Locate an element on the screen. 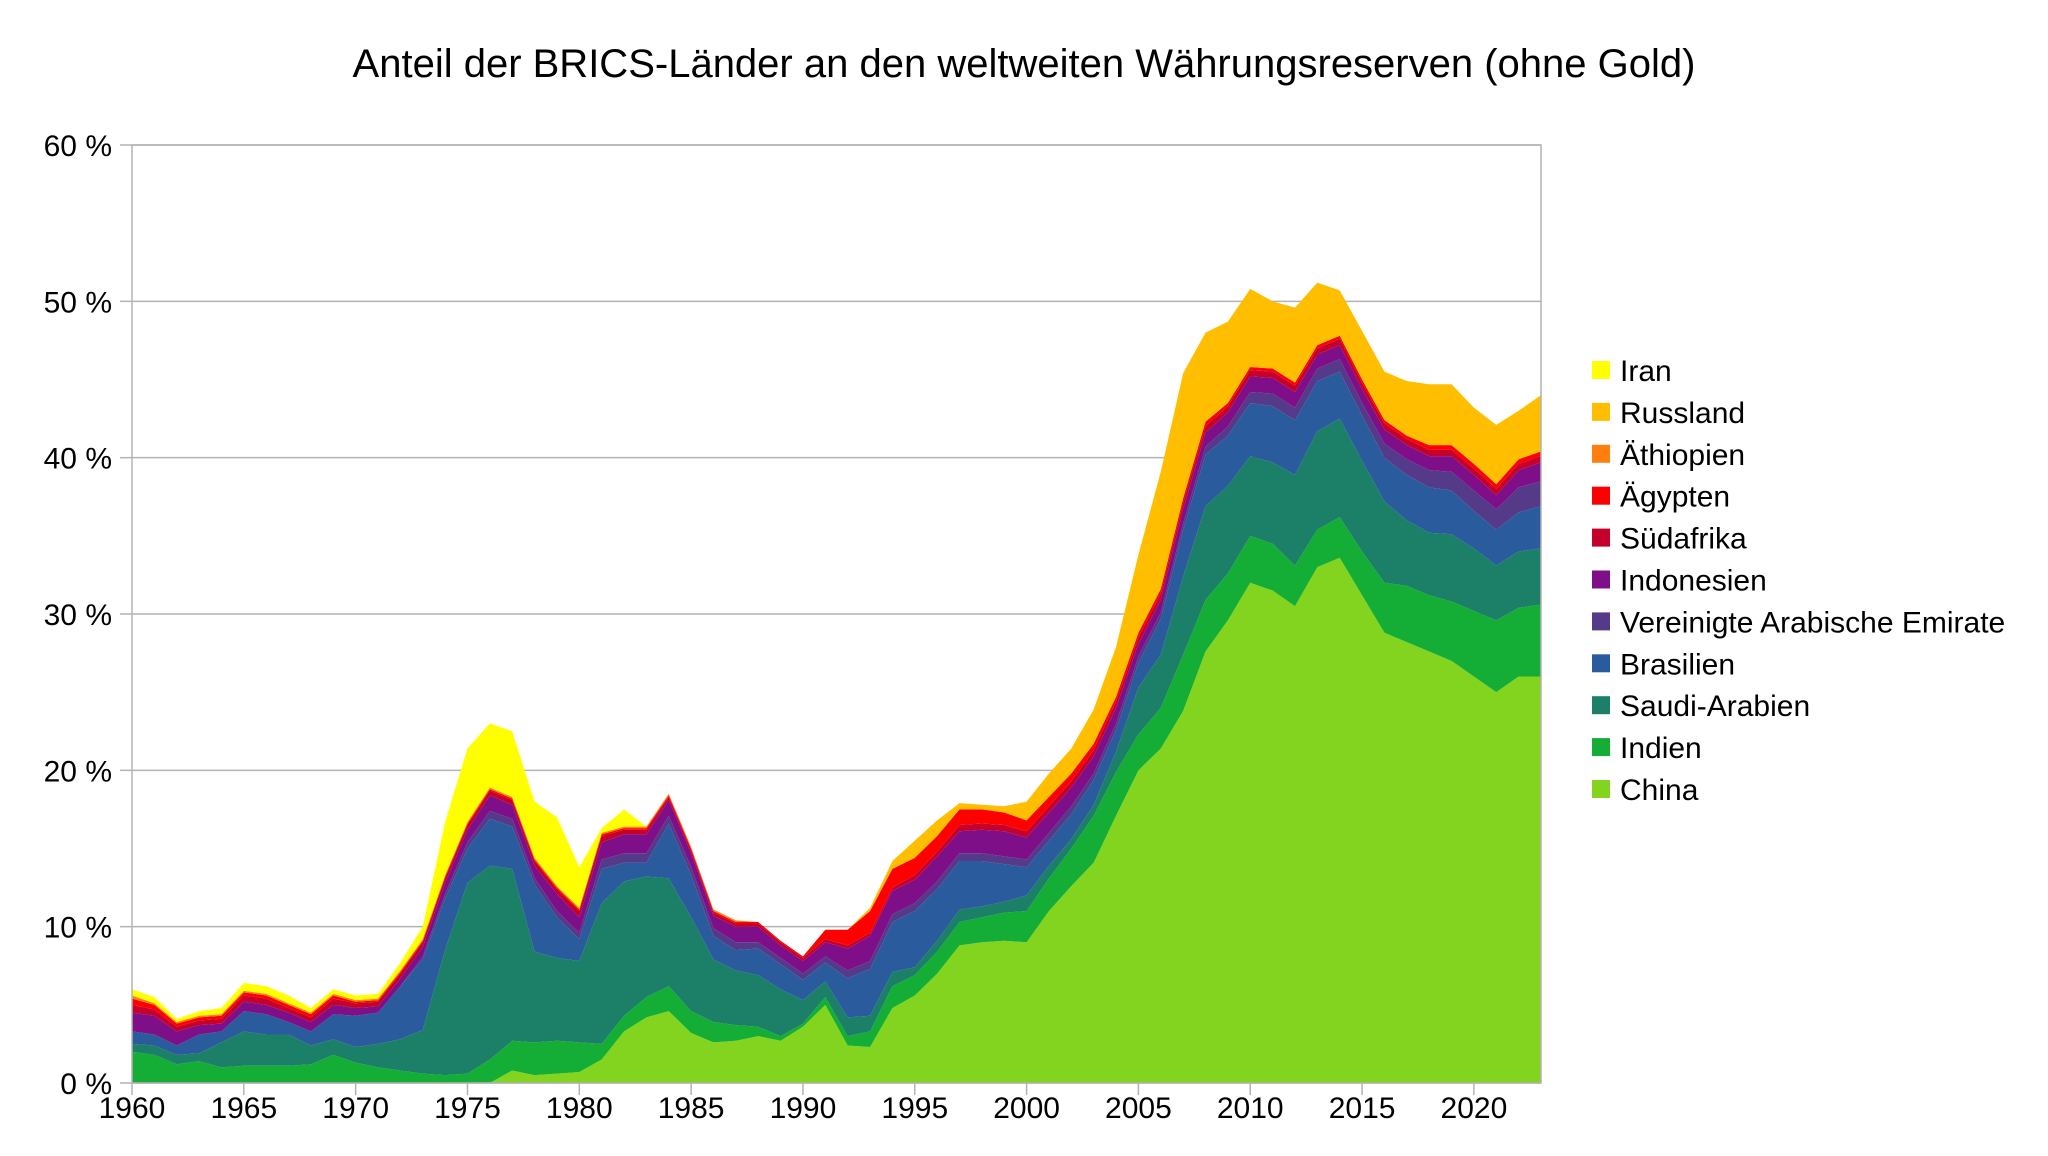 This screenshot has width=2048, height=1156. legend-item: Brasilien is located at coordinates (1663, 664).